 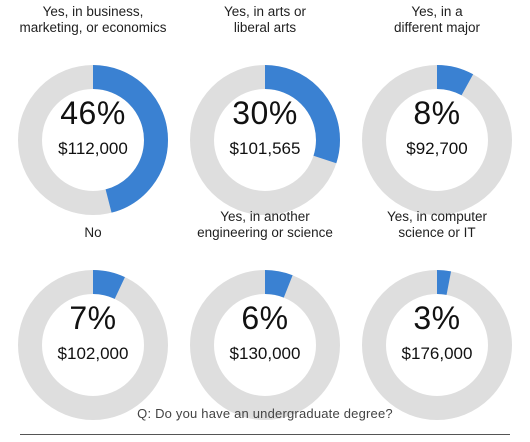 I want to click on donut-label: Yes, in another engineering or science, so click(x=265, y=225).